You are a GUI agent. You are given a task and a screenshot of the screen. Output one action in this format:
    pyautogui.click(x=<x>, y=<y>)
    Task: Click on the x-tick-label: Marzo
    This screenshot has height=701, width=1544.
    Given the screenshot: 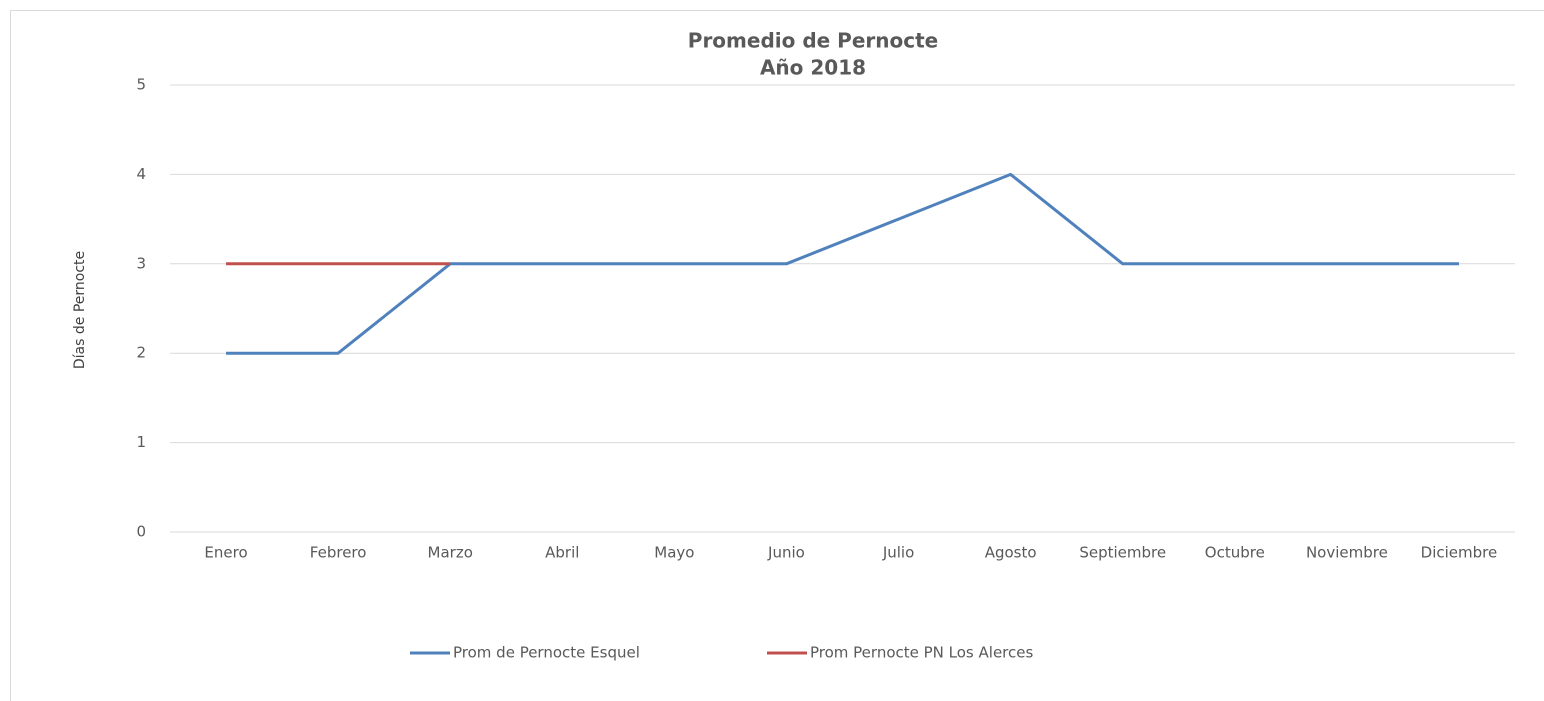 What is the action you would take?
    pyautogui.click(x=450, y=553)
    